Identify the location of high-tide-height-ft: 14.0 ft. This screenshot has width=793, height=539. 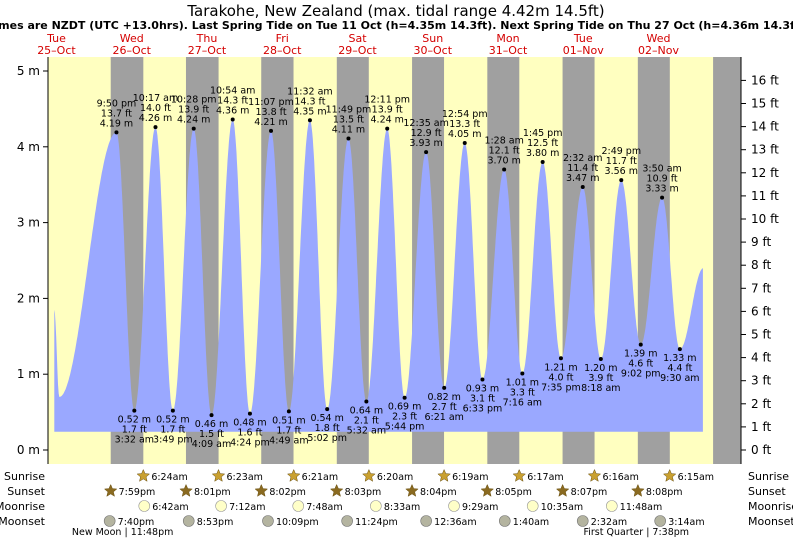
(155, 108).